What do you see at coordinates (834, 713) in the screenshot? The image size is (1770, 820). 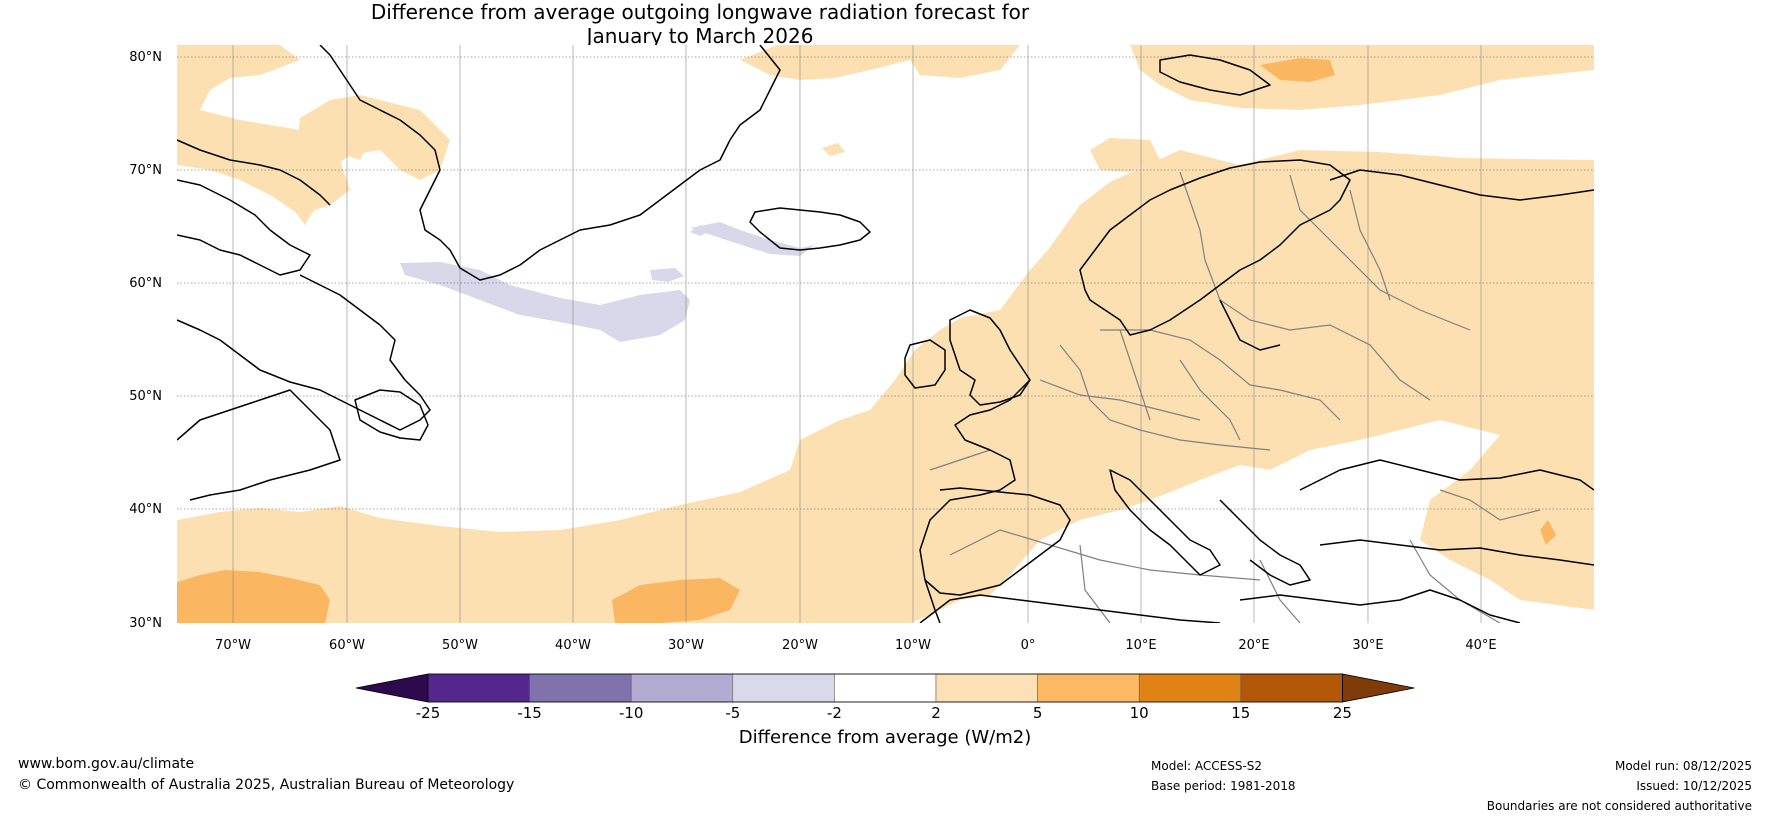 I see `colorbar-tick-label: -2` at bounding box center [834, 713].